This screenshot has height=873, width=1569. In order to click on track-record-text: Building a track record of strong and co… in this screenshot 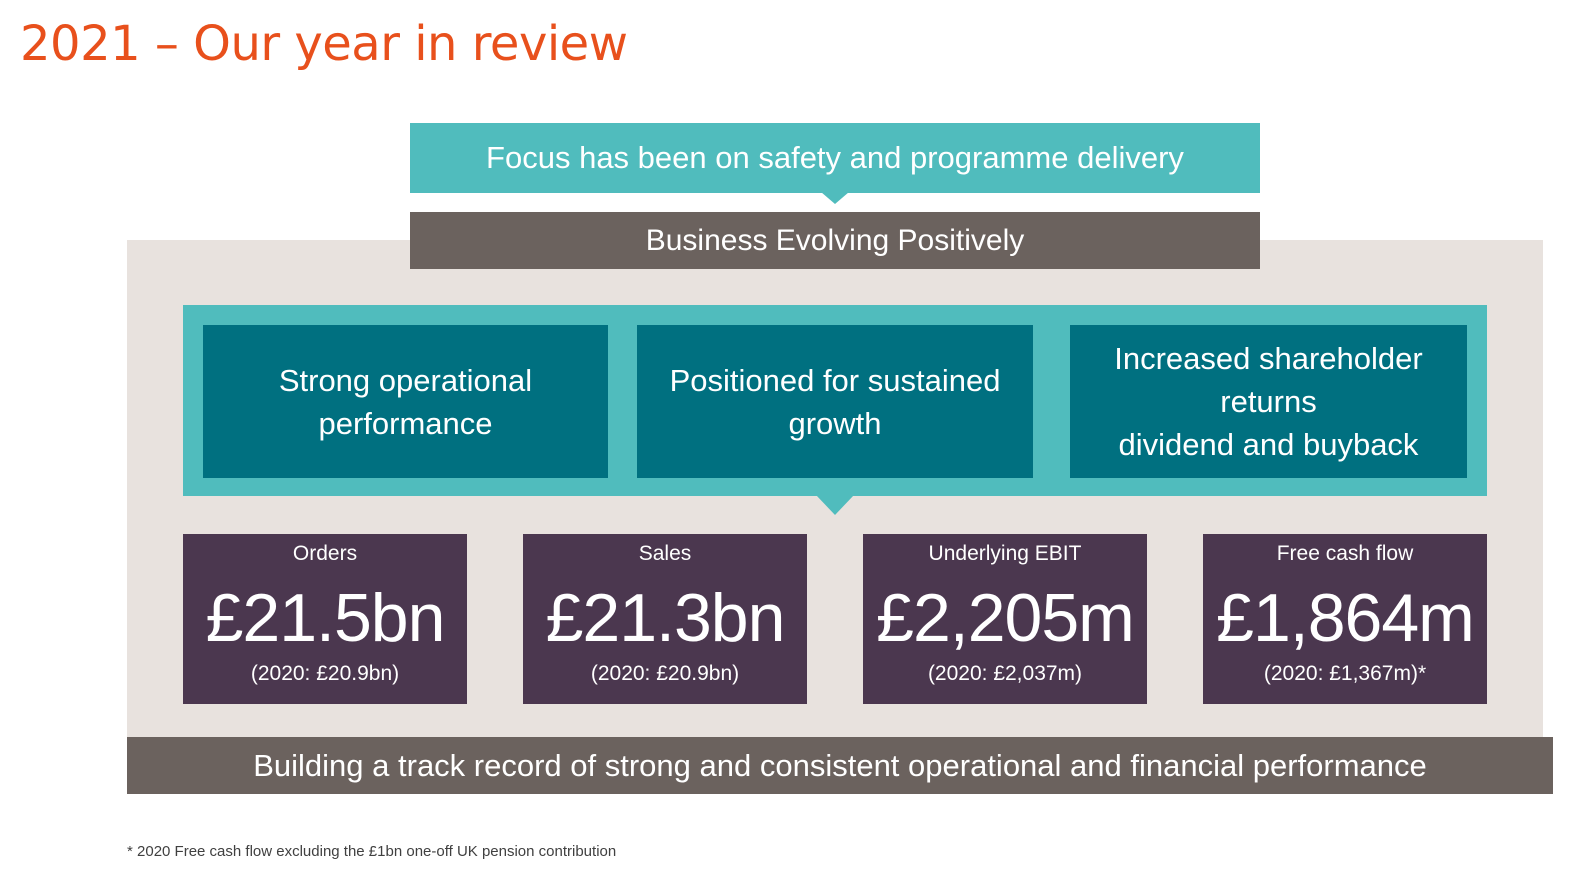, I will do `click(840, 765)`.